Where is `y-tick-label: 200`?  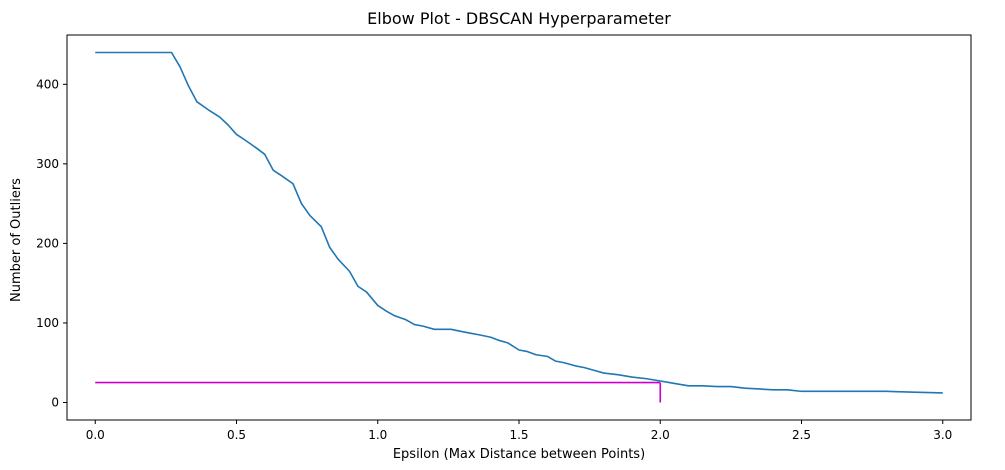 y-tick-label: 200 is located at coordinates (47, 243).